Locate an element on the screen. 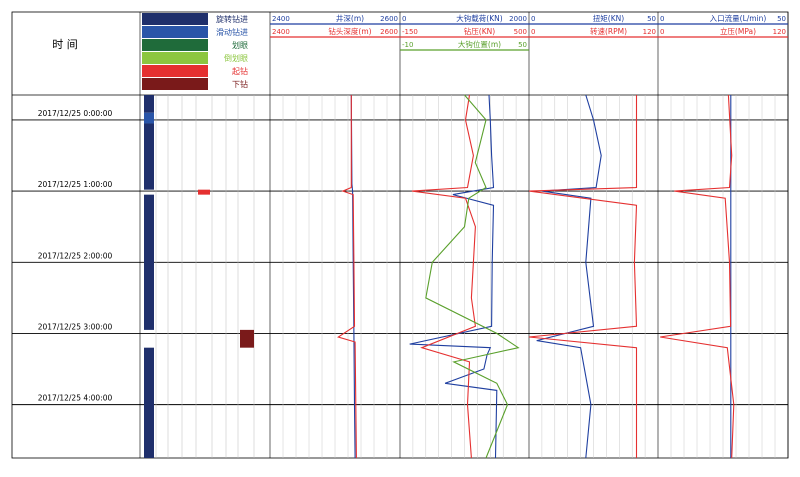 Image resolution: width=800 pixels, height=477 pixels. legend-label: 下钻 is located at coordinates (240, 84).